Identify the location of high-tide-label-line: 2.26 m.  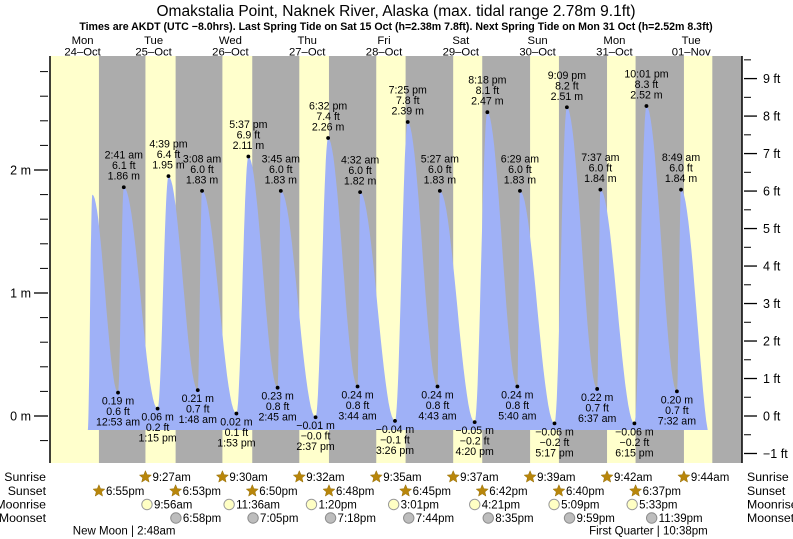
(328, 128).